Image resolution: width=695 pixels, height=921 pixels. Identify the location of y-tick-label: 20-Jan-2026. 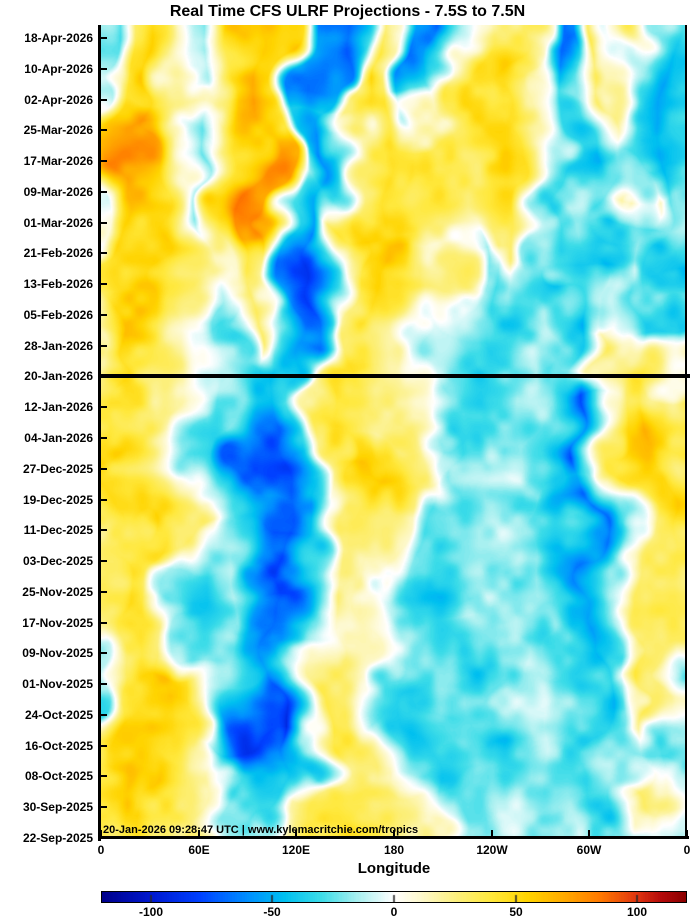
(58, 376).